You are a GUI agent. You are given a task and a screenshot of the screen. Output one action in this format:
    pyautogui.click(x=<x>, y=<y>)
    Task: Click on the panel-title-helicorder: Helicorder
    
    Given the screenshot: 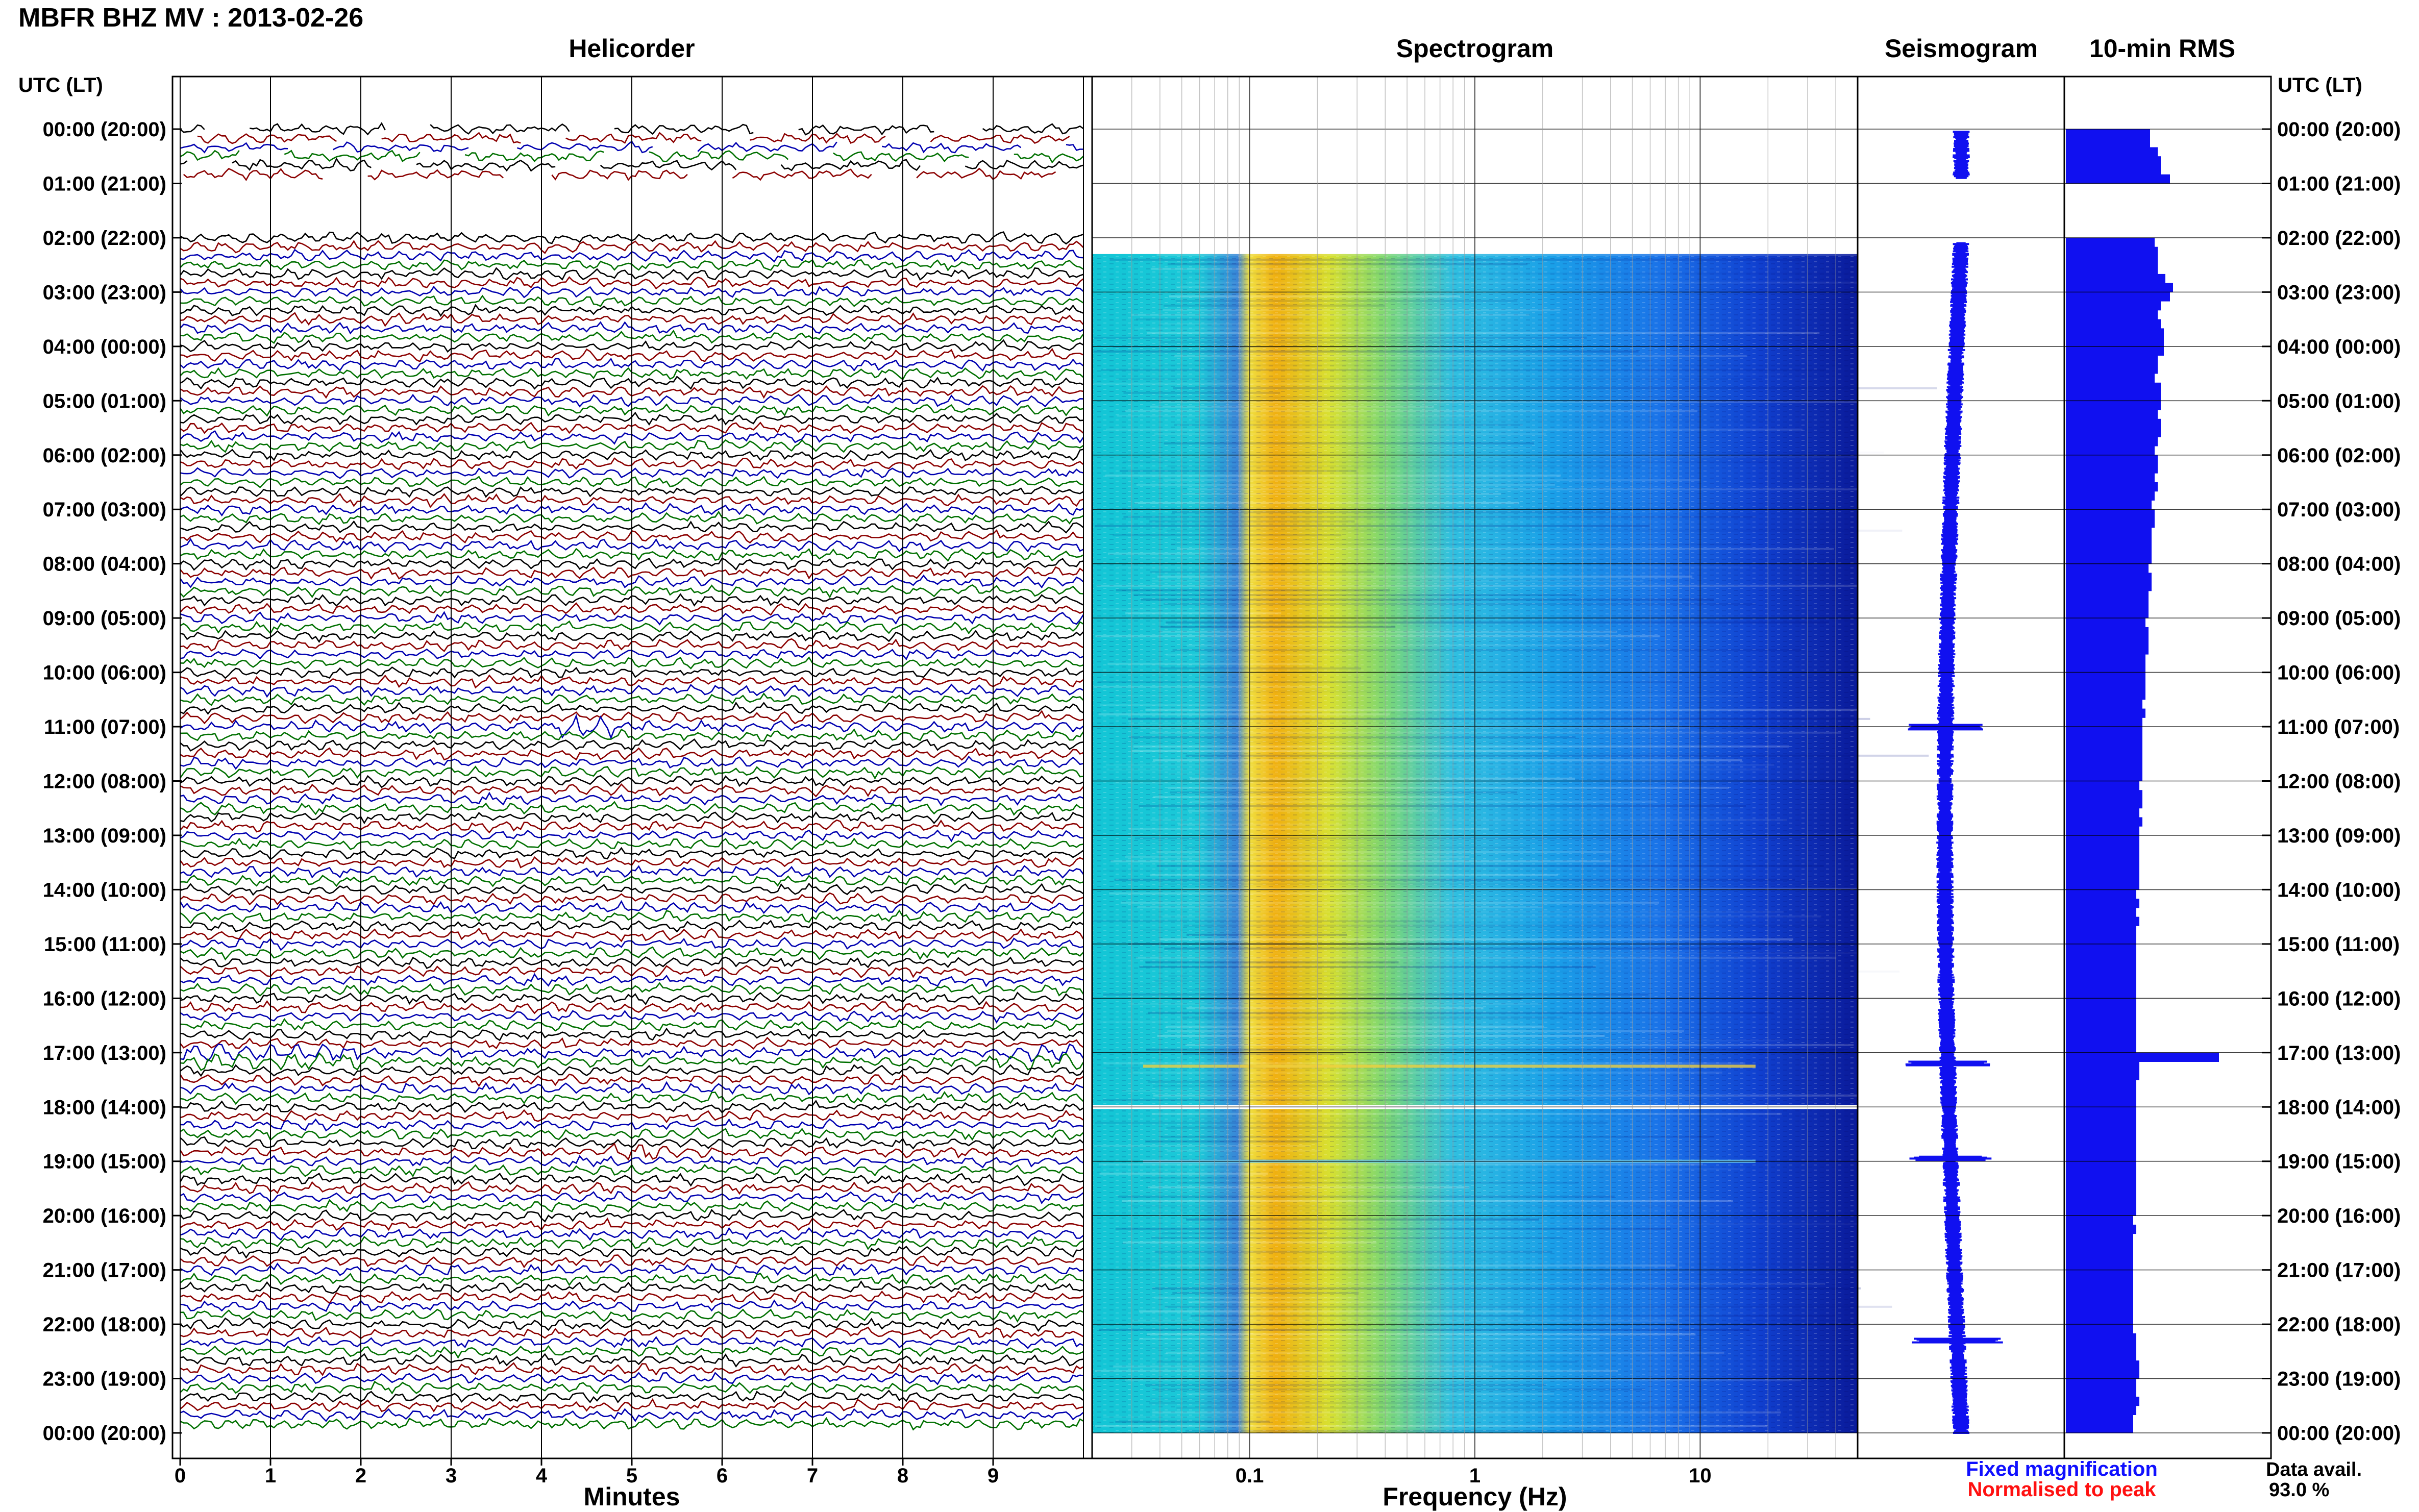 What is the action you would take?
    pyautogui.click(x=632, y=48)
    